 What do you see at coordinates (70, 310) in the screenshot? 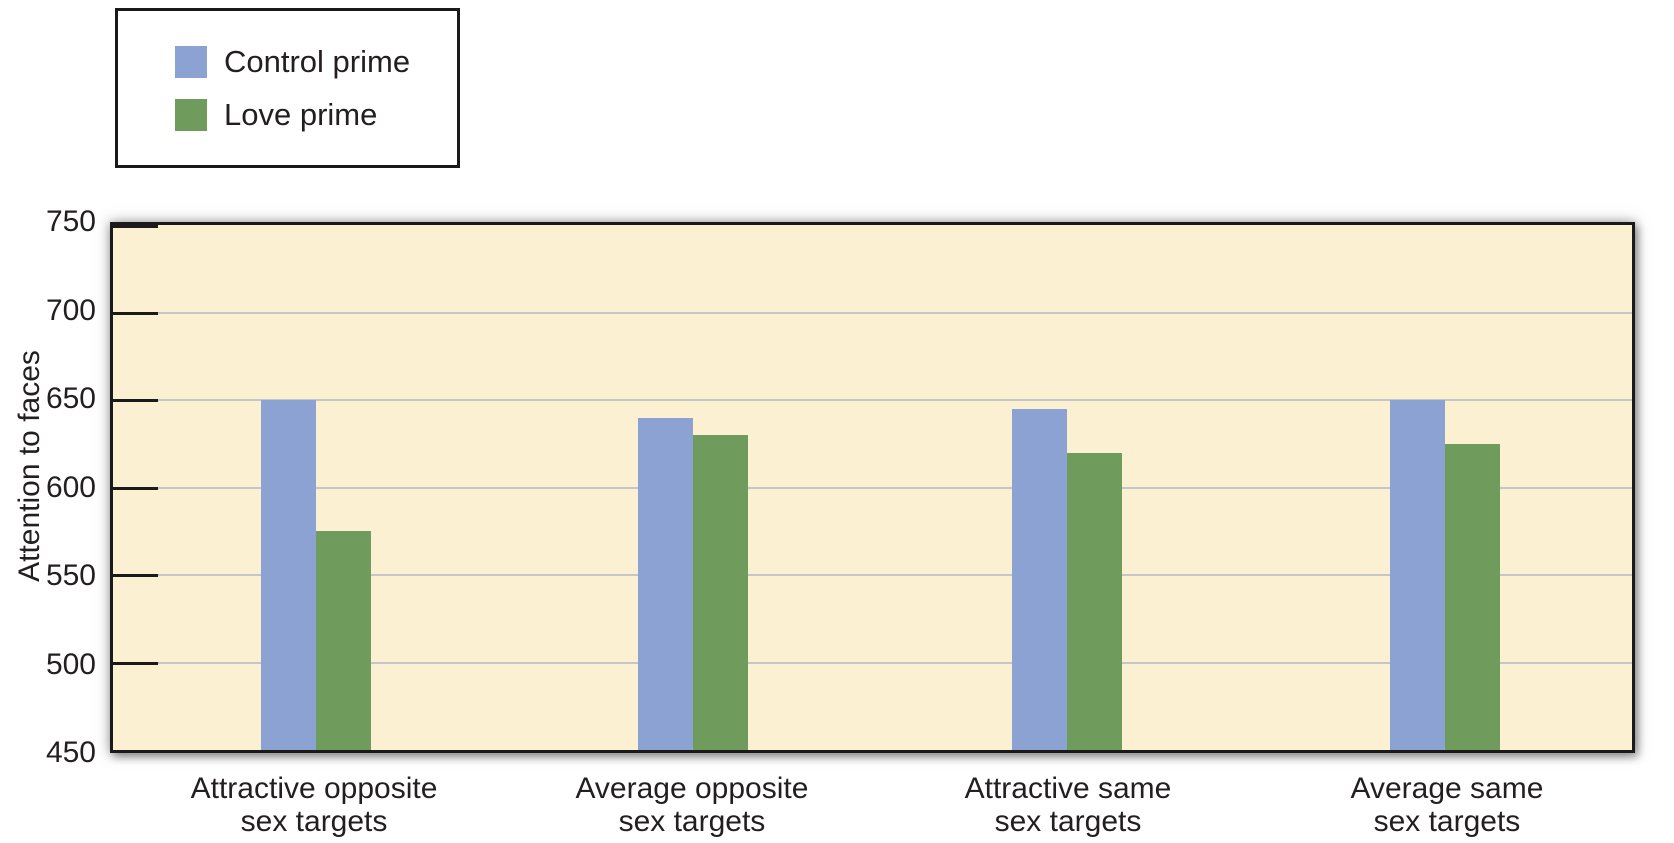
I see `y-tick-label: 700` at bounding box center [70, 310].